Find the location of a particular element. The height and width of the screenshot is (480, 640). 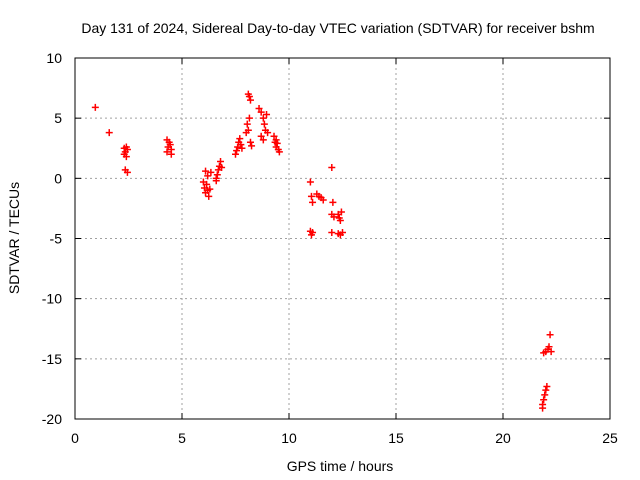

x-tick-label: 0 is located at coordinates (75, 438).